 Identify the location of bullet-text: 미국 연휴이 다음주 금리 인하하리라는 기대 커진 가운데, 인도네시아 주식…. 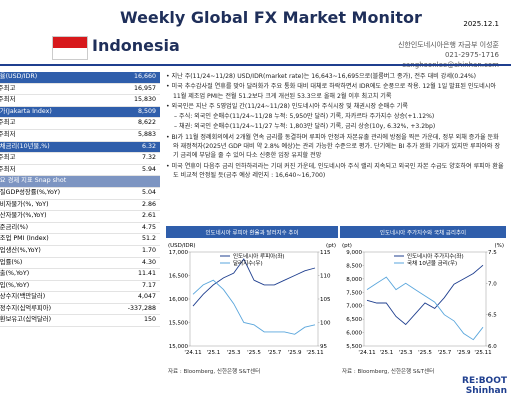
(337, 170).